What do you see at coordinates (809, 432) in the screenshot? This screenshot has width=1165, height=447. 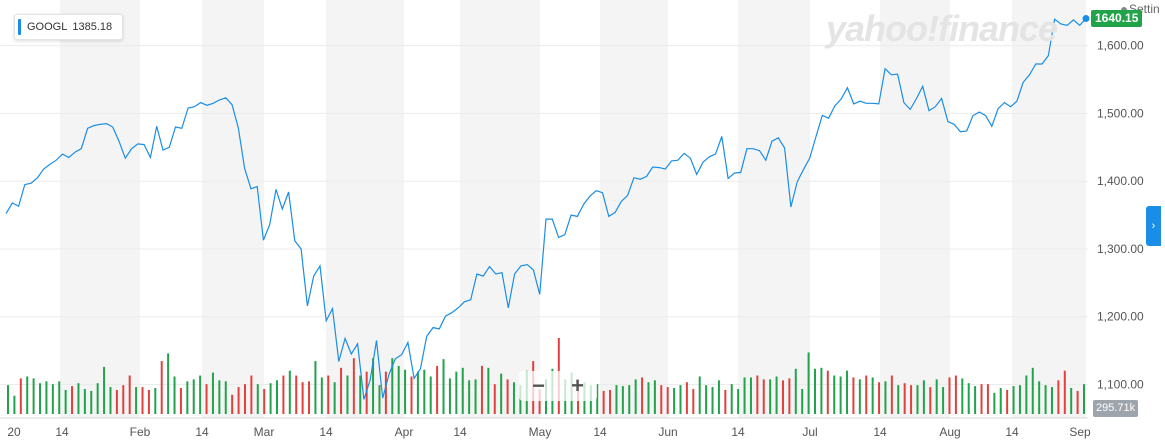 I see `x-tick-label: Jul` at bounding box center [809, 432].